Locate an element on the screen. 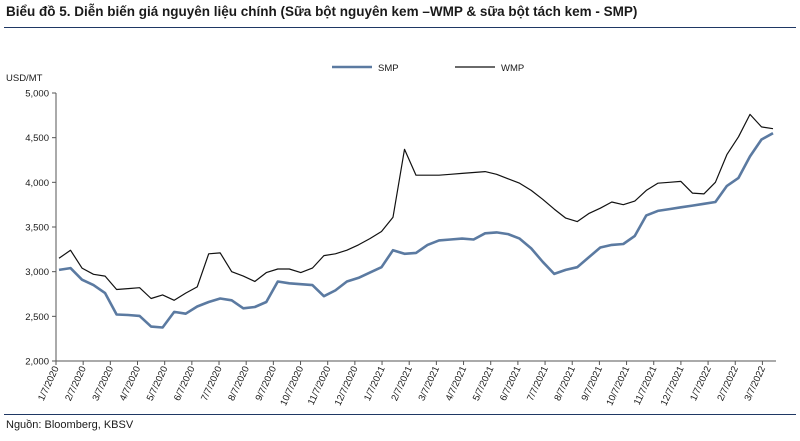  x-tick-label: 8/7/2020 is located at coordinates (239, 384).